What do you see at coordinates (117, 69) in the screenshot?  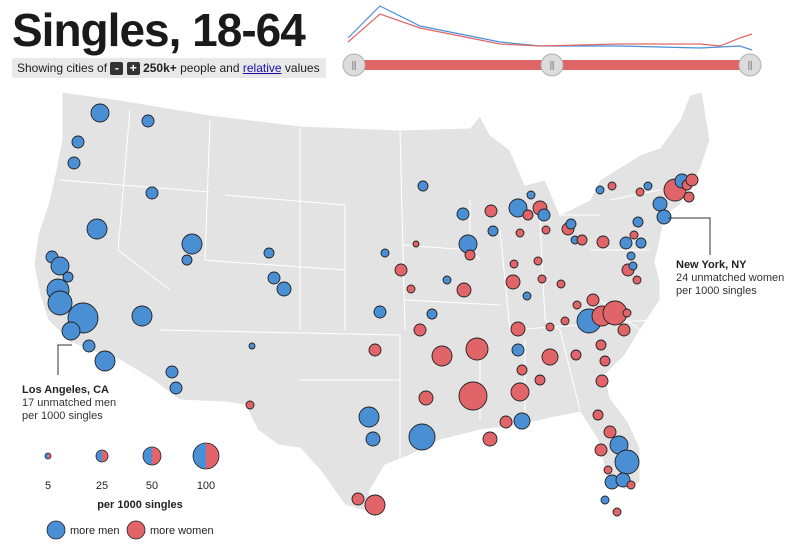 I see `decrease-threshold-button: -` at bounding box center [117, 69].